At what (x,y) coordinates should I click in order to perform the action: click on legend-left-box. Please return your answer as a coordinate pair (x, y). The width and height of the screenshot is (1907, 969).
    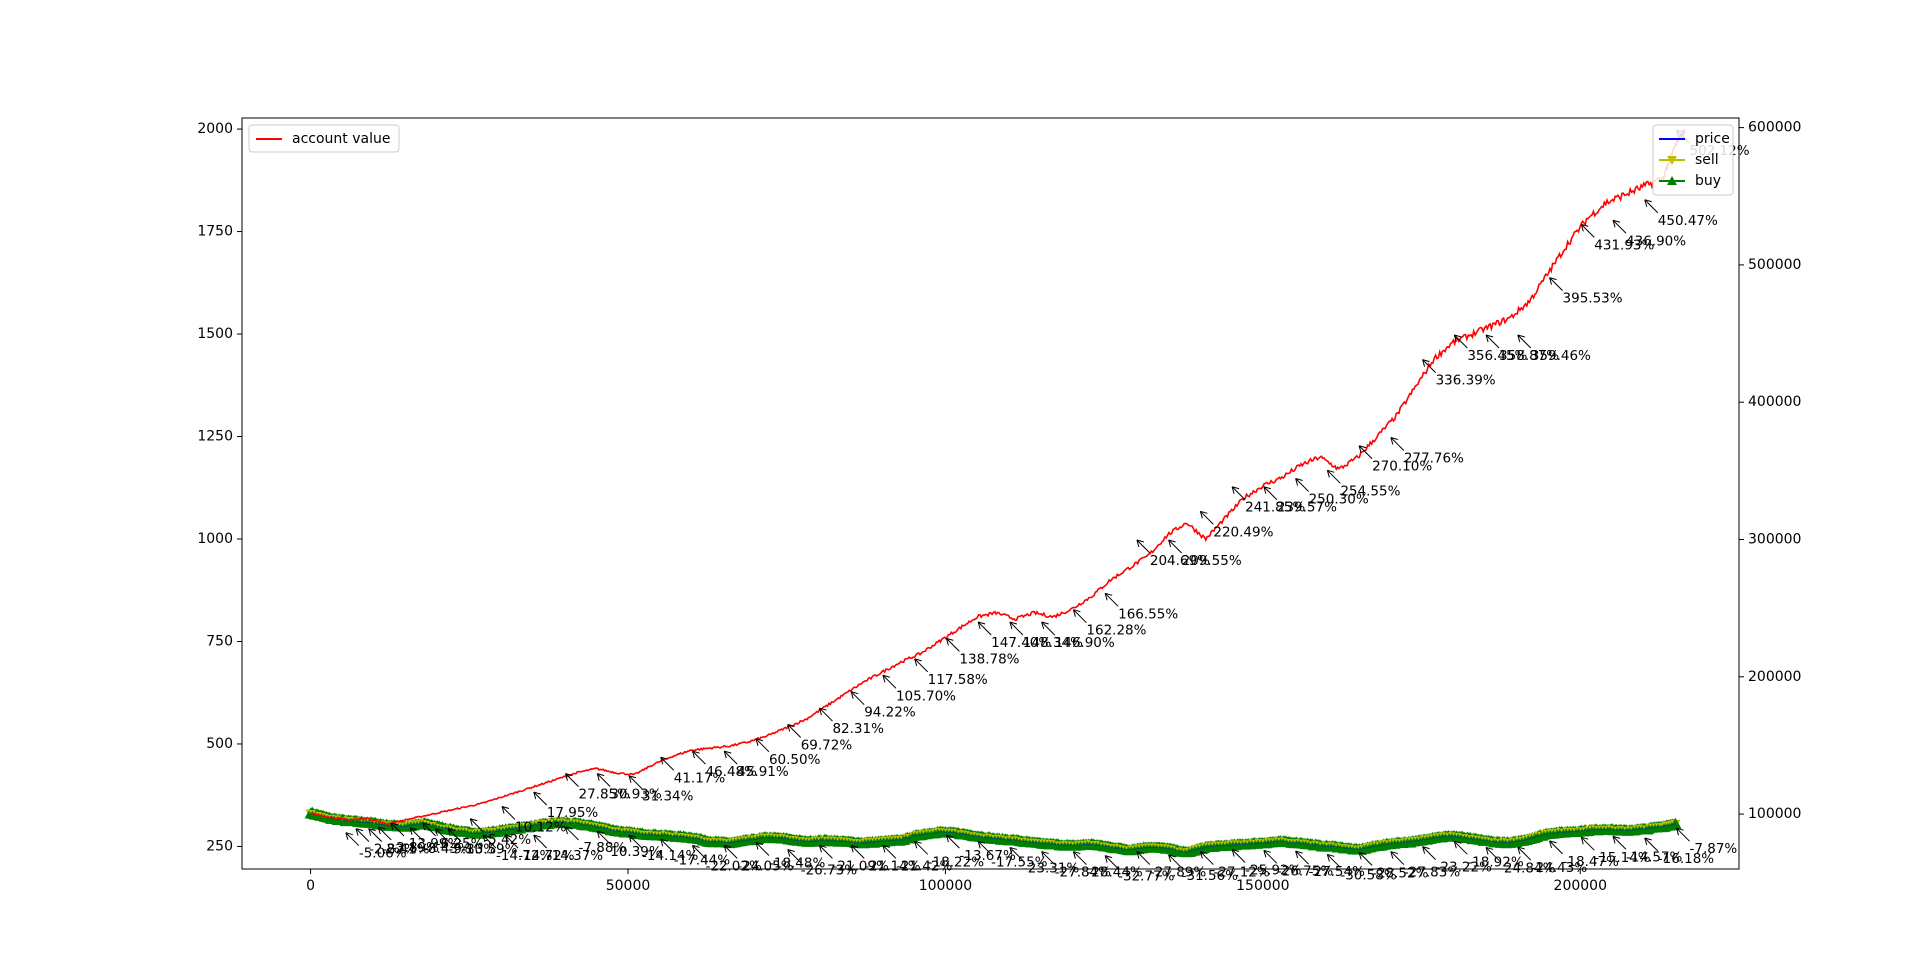
    Looking at the image, I should click on (324, 138).